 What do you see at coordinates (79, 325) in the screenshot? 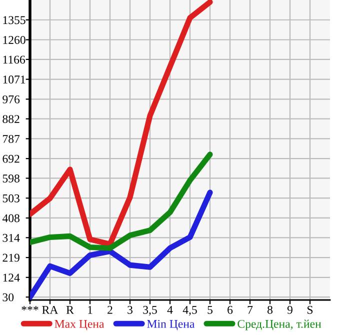
I see `legend-label: Max Цена` at bounding box center [79, 325].